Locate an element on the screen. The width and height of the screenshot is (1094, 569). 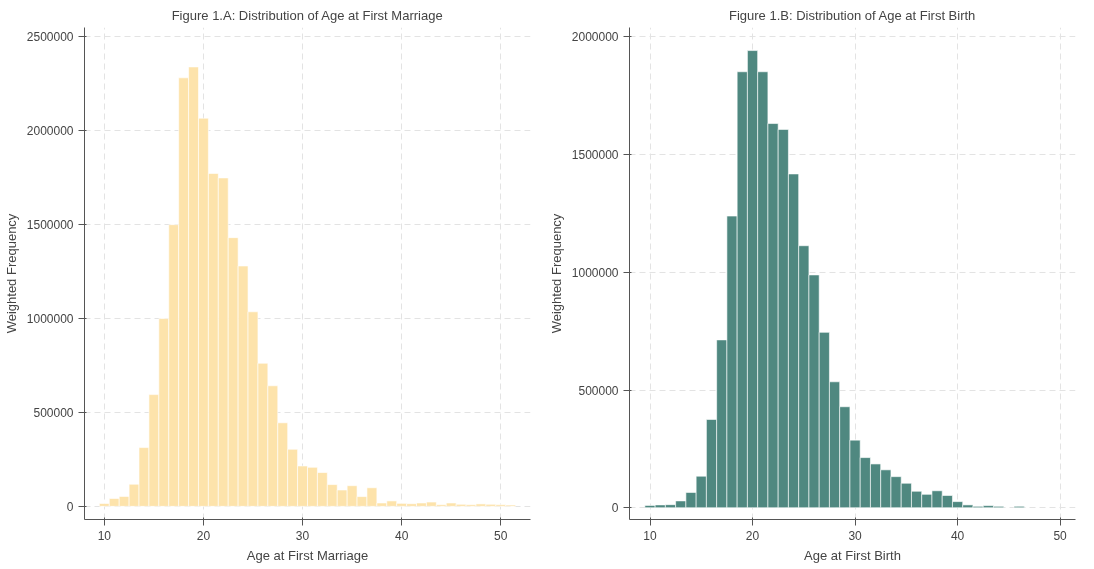
x-axis-title: Age at First Marriage is located at coordinates (307, 555).